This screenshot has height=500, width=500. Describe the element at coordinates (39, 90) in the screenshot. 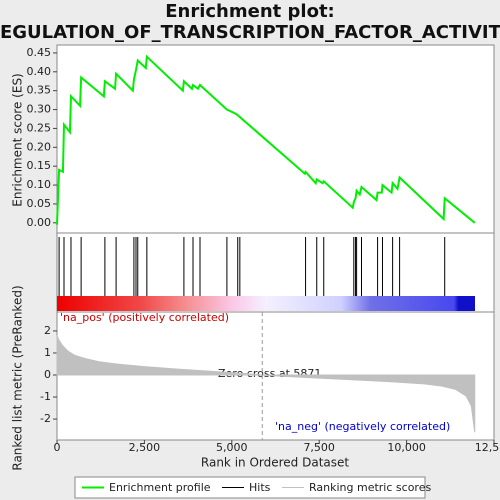

I see `y-tick-label: 0.35` at that location.